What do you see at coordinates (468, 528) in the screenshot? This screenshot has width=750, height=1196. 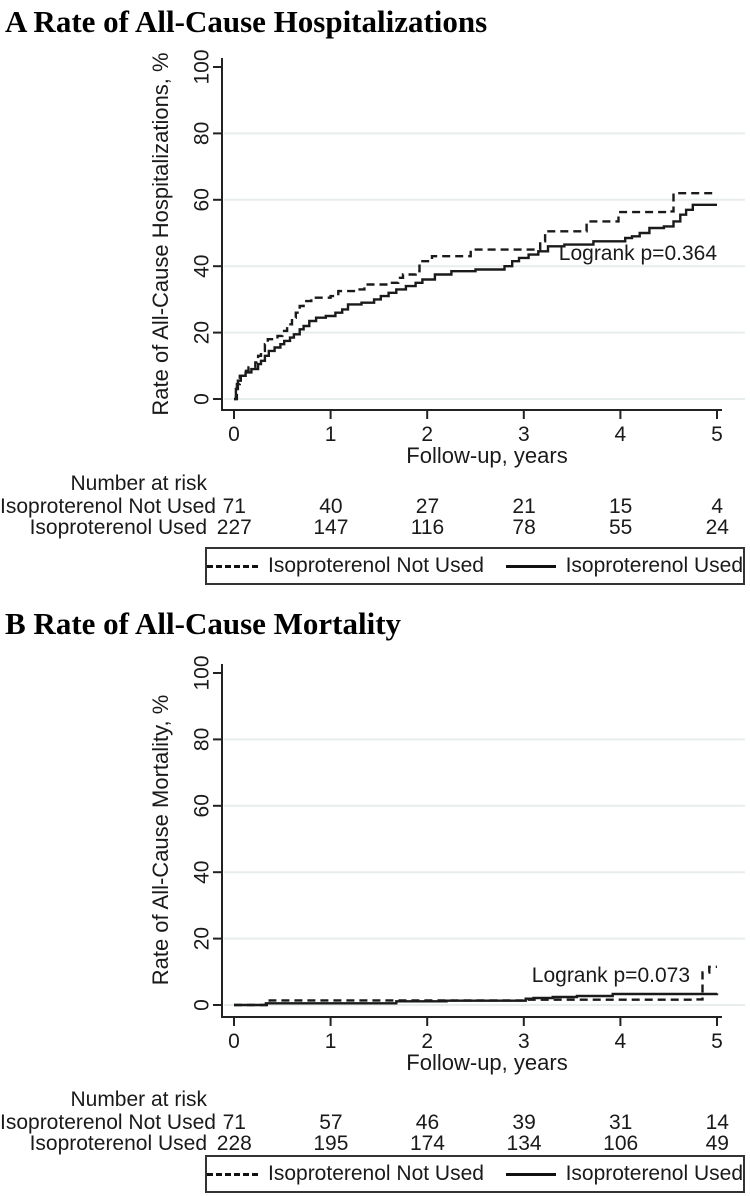 I see `risk-row-values: 227 147 116 78 55 24` at bounding box center [468, 528].